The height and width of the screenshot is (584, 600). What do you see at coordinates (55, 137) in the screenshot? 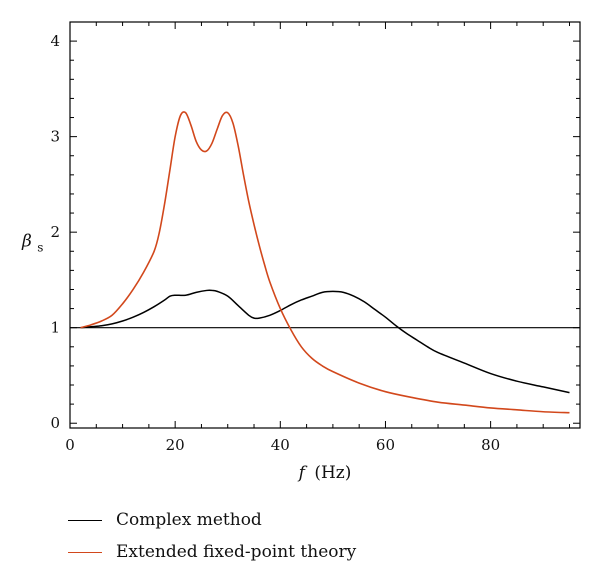
I see `y-tick-label: 3` at bounding box center [55, 137].